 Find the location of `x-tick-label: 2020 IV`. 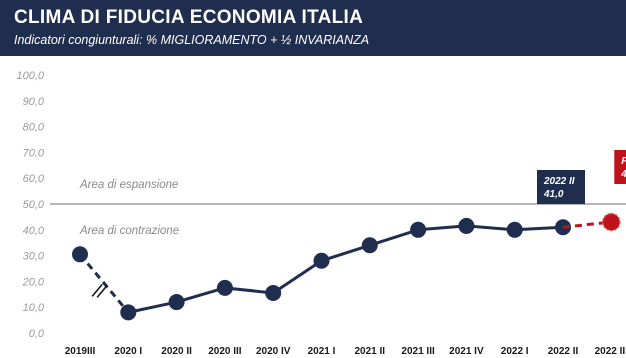

x-tick-label: 2020 IV is located at coordinates (273, 351).